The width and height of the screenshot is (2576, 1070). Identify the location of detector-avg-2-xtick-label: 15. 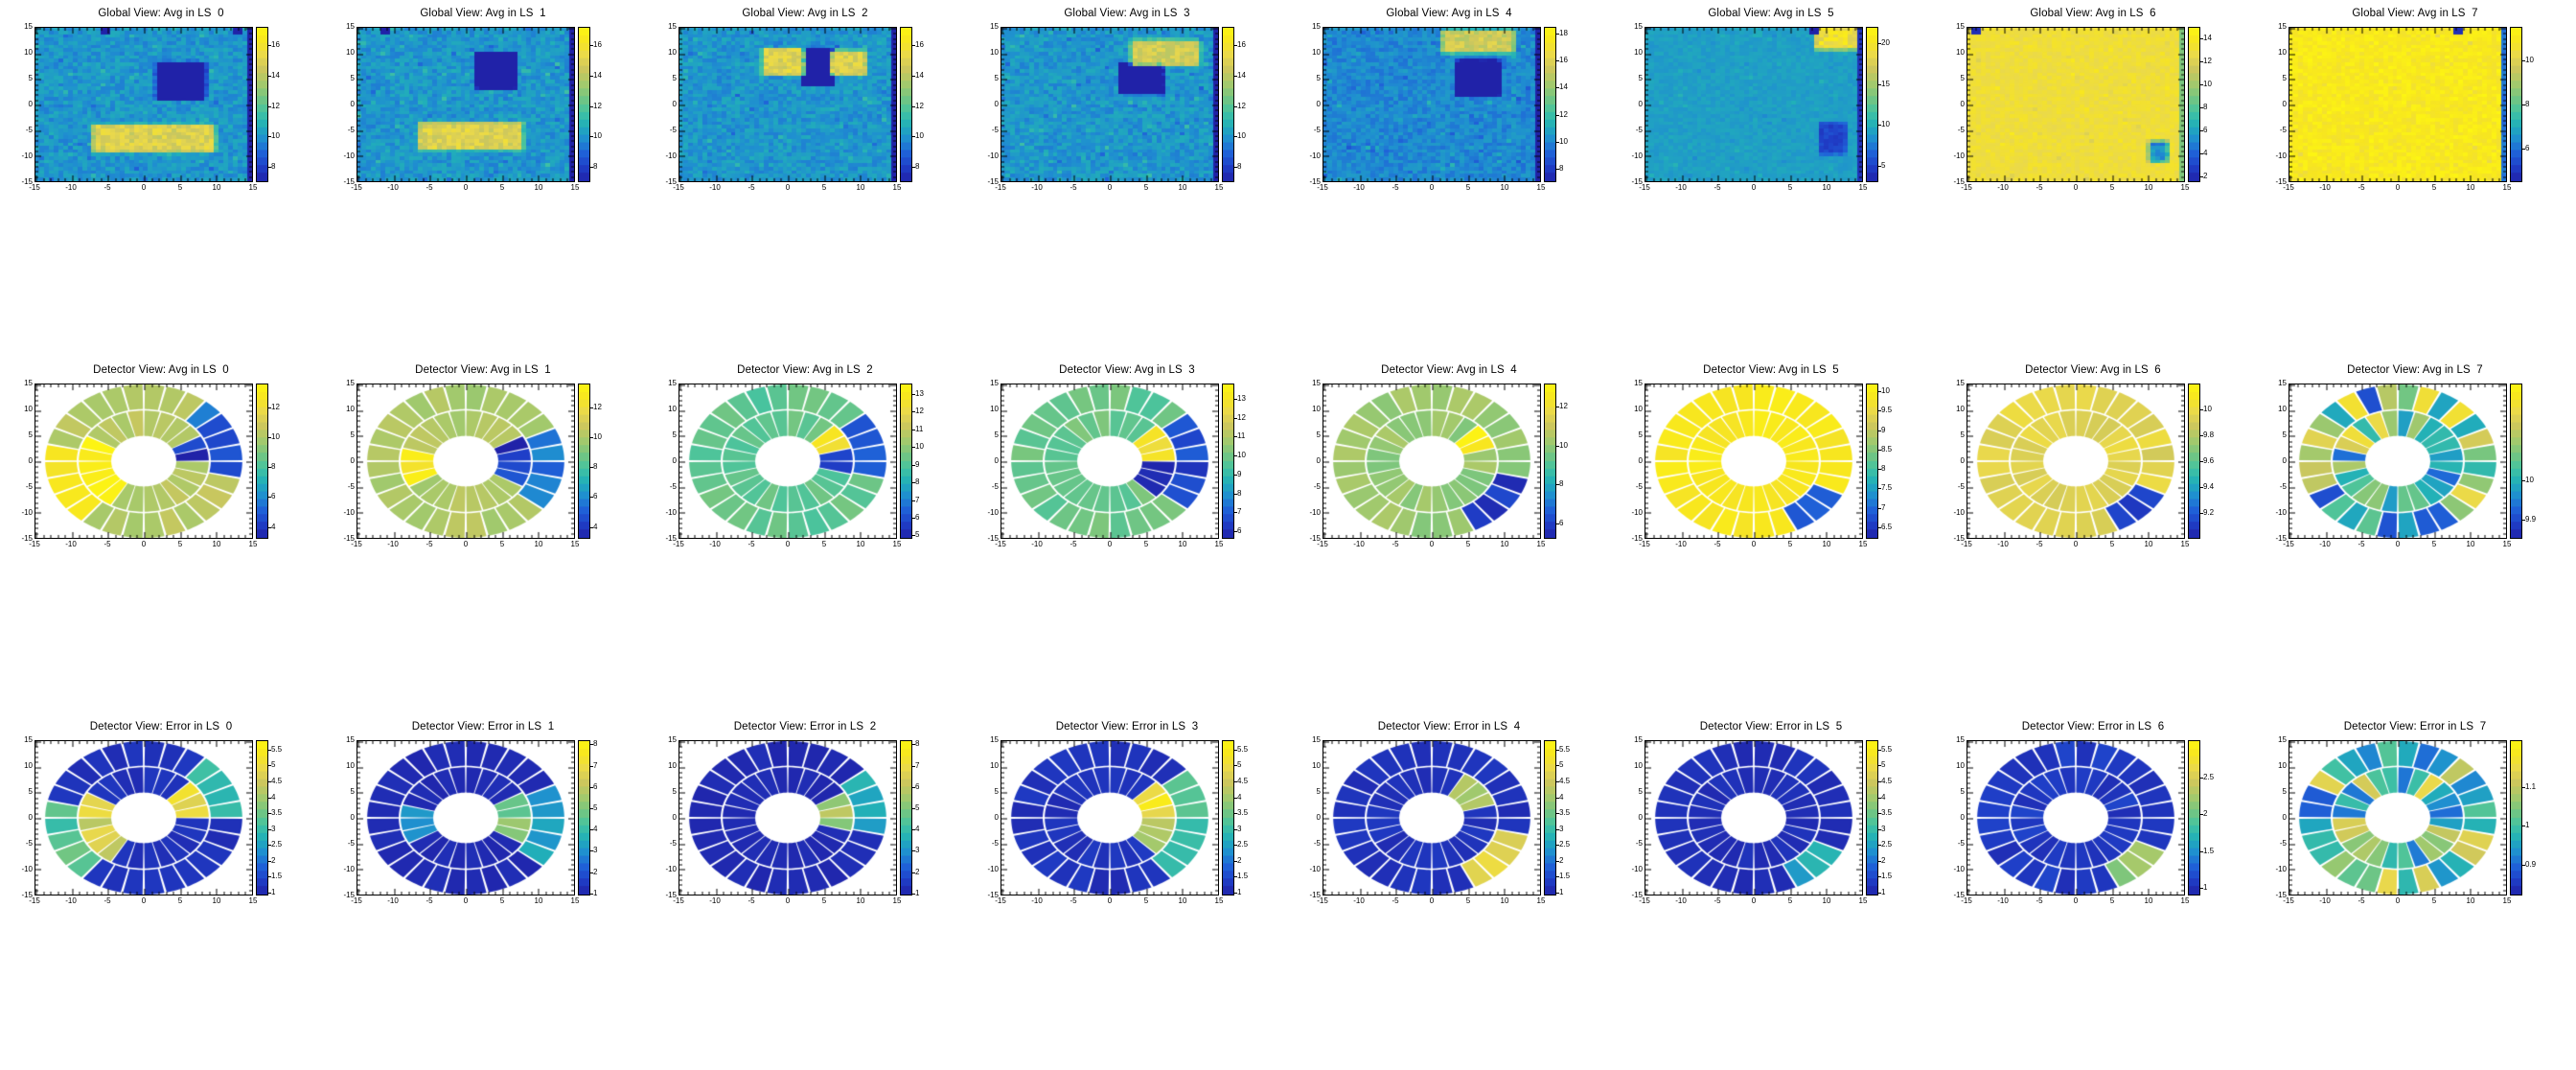
(897, 544).